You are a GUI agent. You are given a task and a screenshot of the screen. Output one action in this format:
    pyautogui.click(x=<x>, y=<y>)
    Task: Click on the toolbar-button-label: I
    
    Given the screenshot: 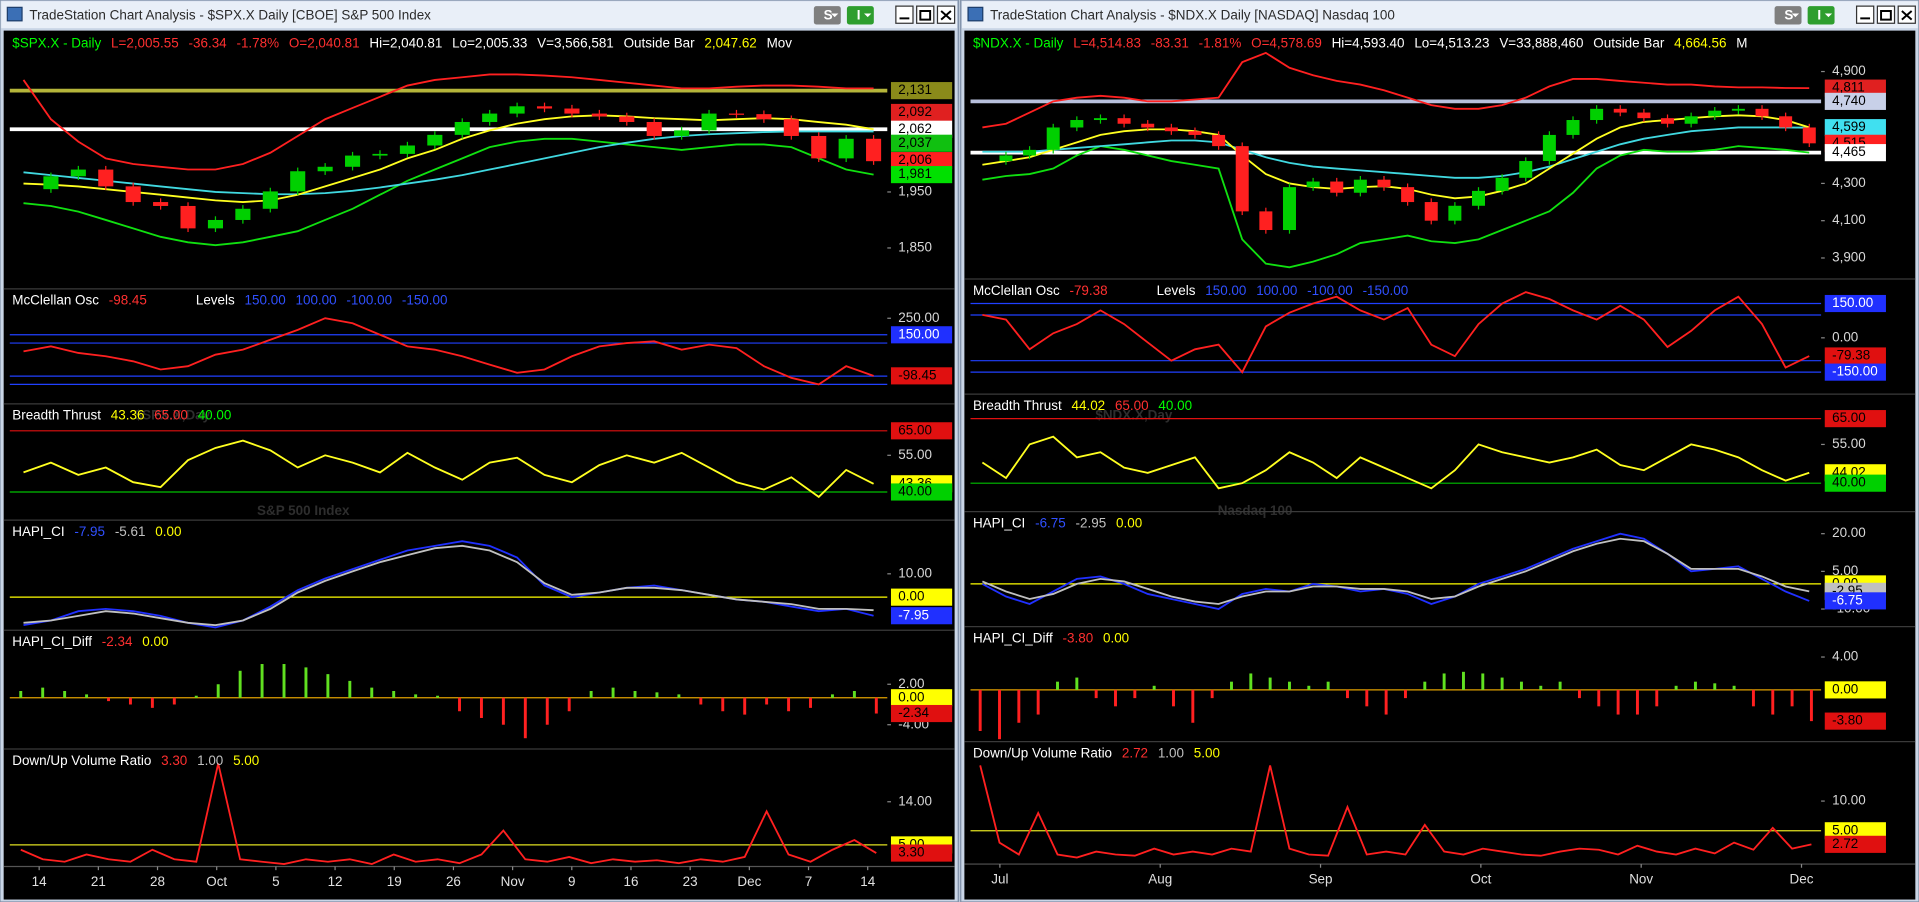 What is the action you would take?
    pyautogui.click(x=1819, y=14)
    